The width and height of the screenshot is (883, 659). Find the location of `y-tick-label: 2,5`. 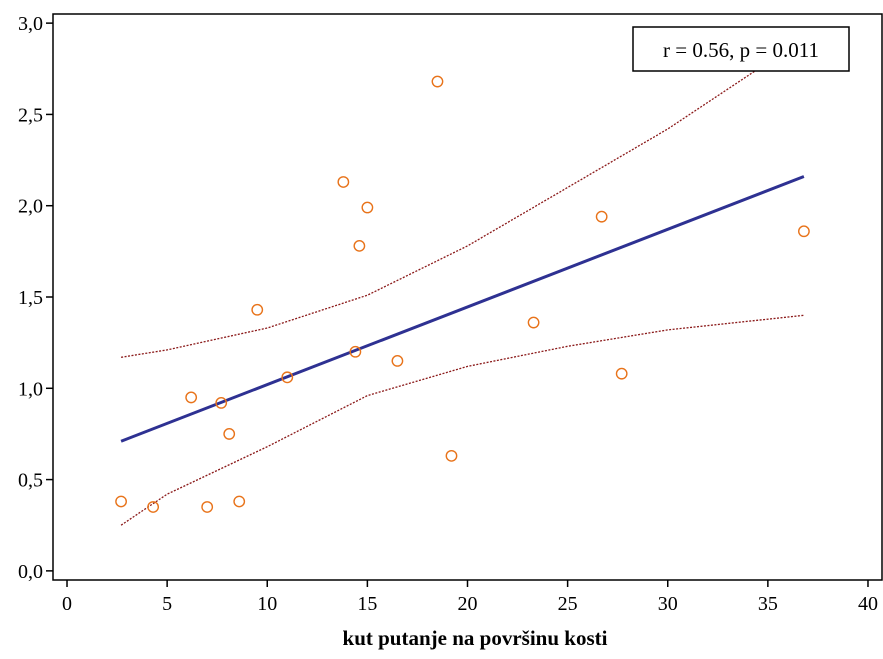

y-tick-label: 2,5 is located at coordinates (30, 115).